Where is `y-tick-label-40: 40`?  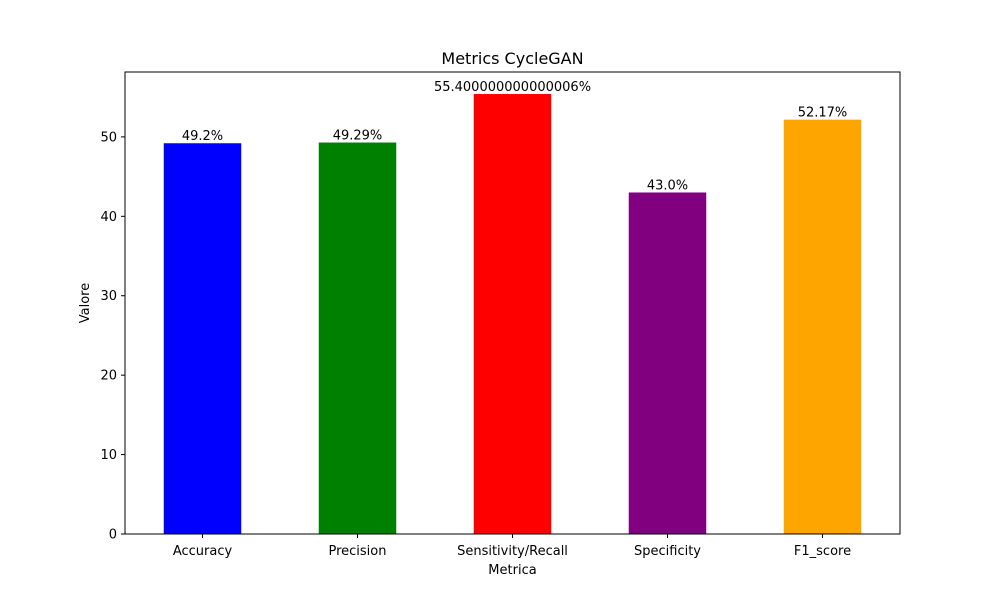 y-tick-label-40: 40 is located at coordinates (108, 217).